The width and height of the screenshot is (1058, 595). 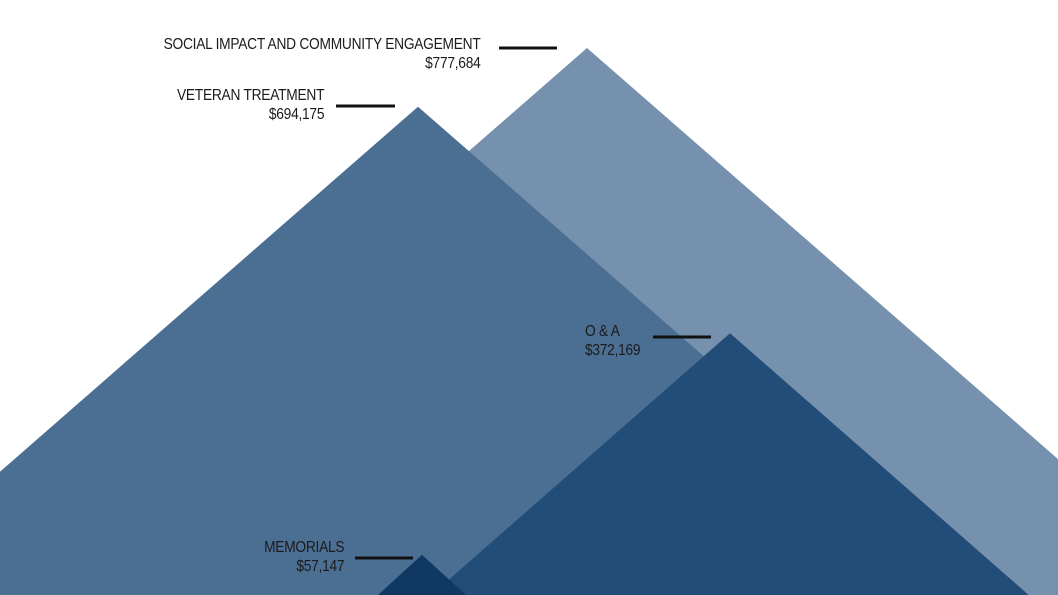 I want to click on label-o-and-a: O & A $372,169, so click(x=613, y=341).